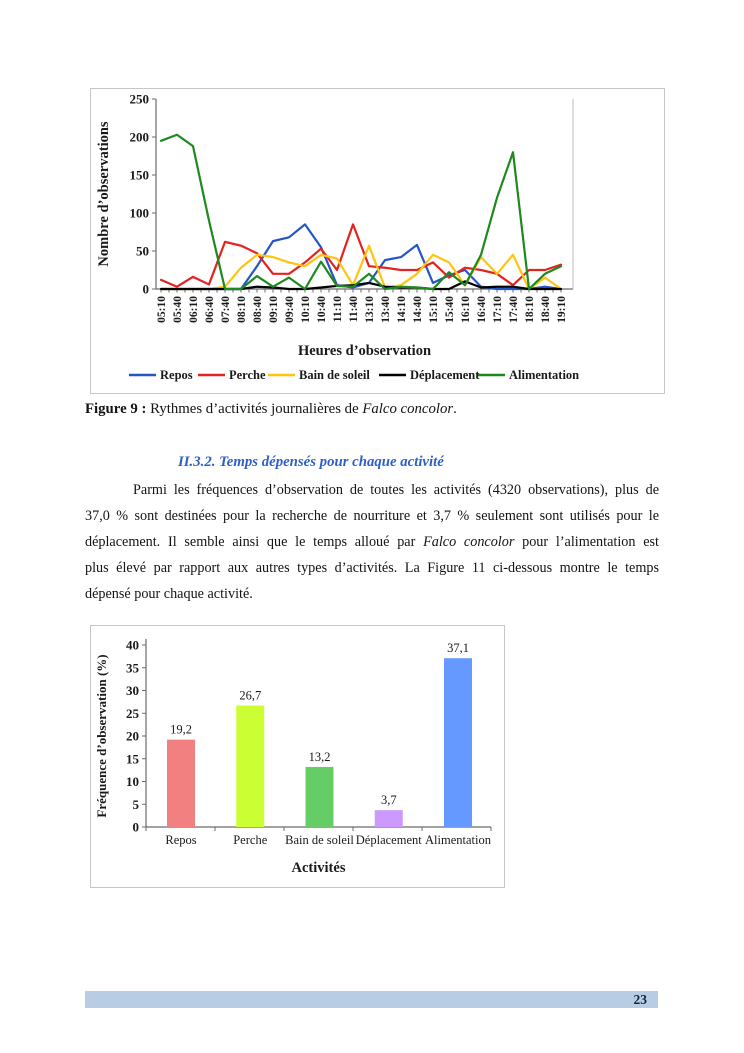 The image size is (744, 1053). I want to click on x-tick-label: 16:10, so click(466, 309).